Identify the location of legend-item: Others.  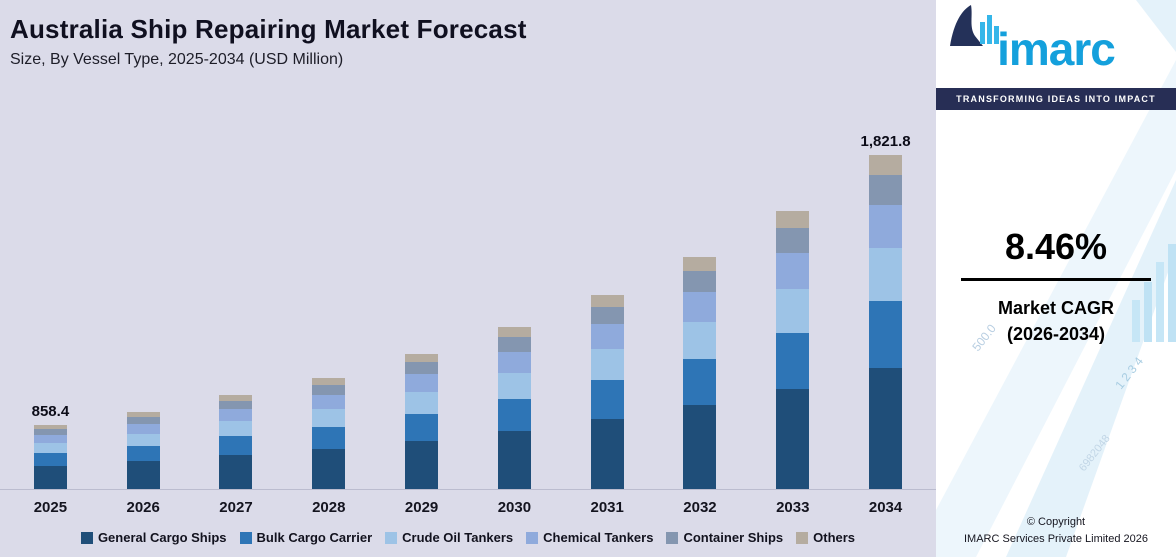
(825, 537).